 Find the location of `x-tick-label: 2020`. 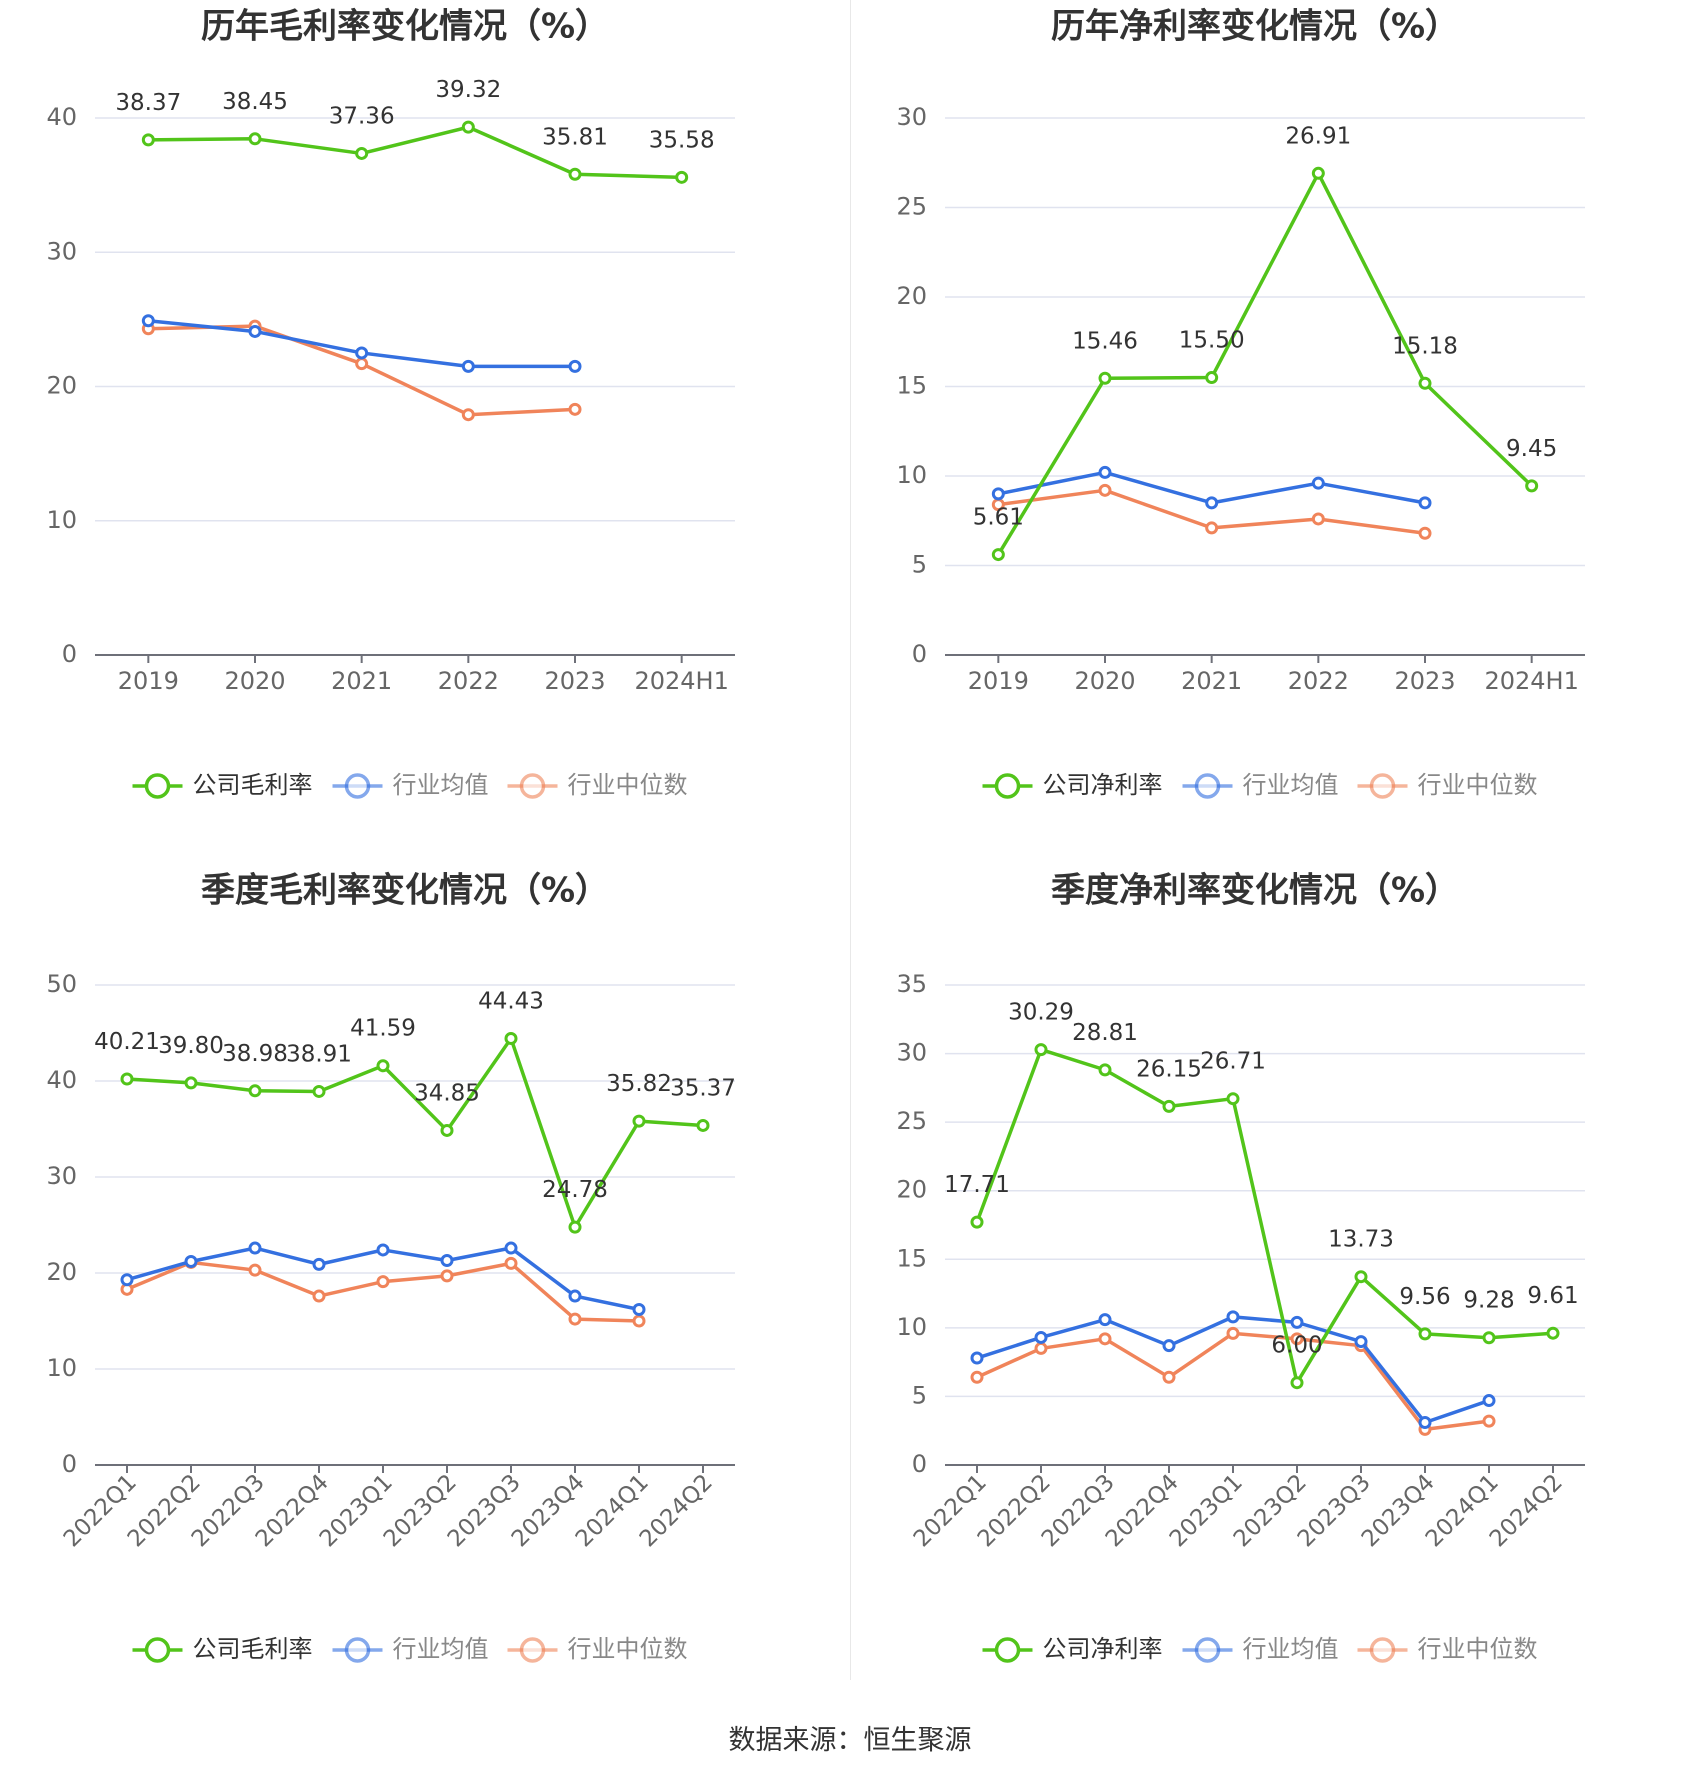

x-tick-label: 2020 is located at coordinates (254, 681).